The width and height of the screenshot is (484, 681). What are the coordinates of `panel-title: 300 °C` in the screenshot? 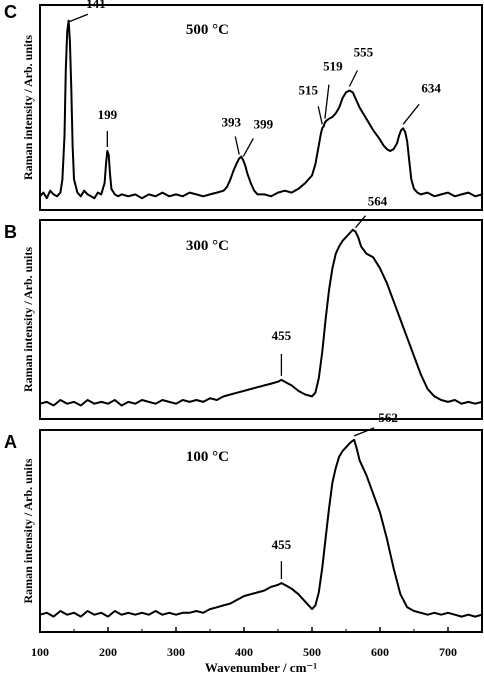 It's located at (207, 246).